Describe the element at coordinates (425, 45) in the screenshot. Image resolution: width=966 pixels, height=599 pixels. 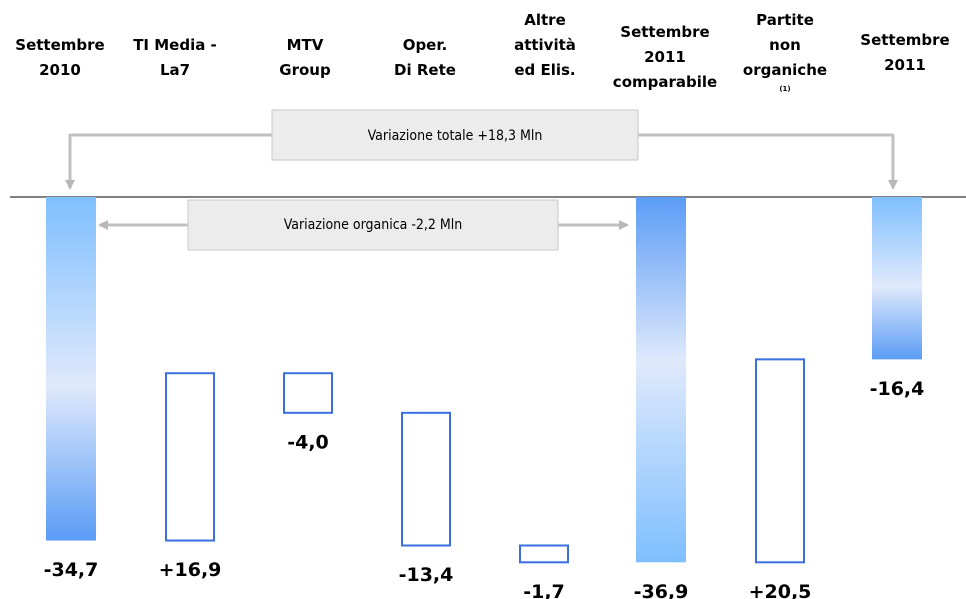
I see `category-line: Oper.` at that location.